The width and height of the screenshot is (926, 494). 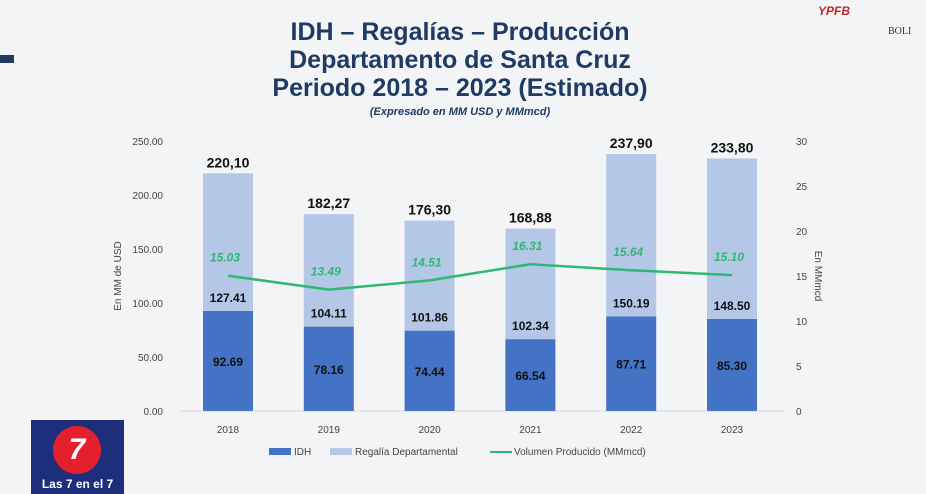 I want to click on label-idh: 87.71, so click(x=631, y=365).